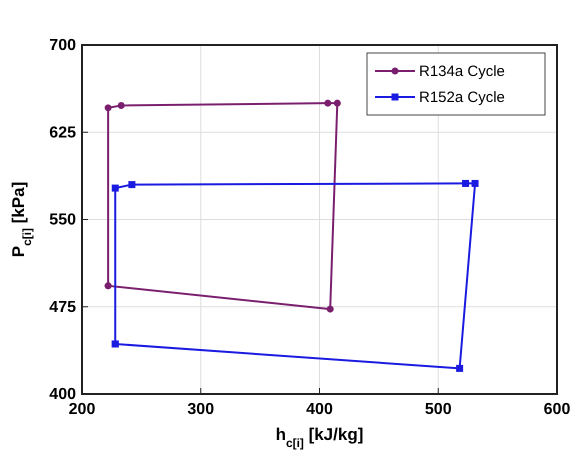 The height and width of the screenshot is (456, 573). What do you see at coordinates (62, 45) in the screenshot?
I see `y-tick-label: 700` at bounding box center [62, 45].